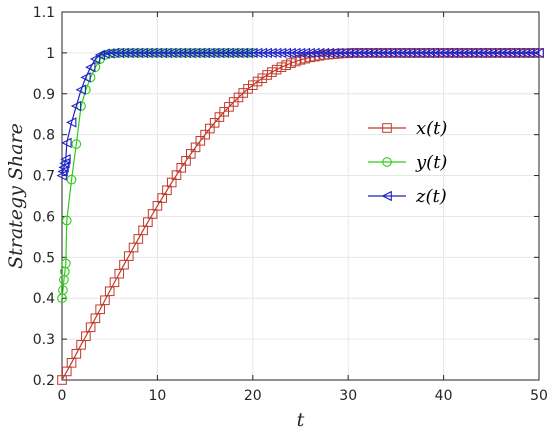 This screenshot has width=550, height=435. What do you see at coordinates (348, 396) in the screenshot?
I see `x-tick-label: 30` at bounding box center [348, 396].